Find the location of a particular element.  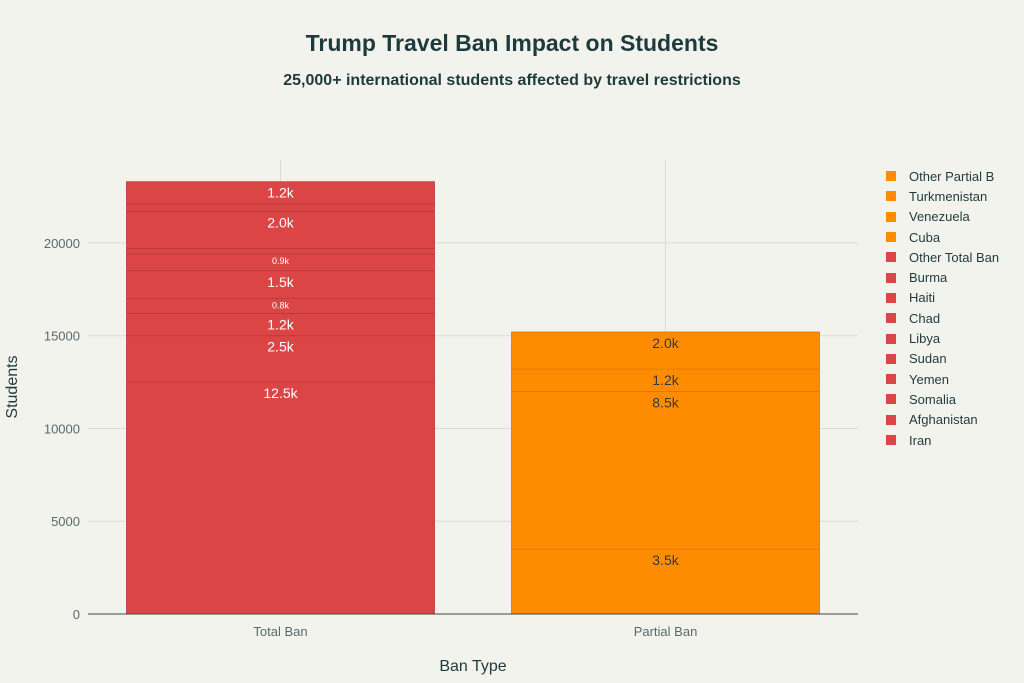

legend-item: Other Partial B is located at coordinates (942, 176).